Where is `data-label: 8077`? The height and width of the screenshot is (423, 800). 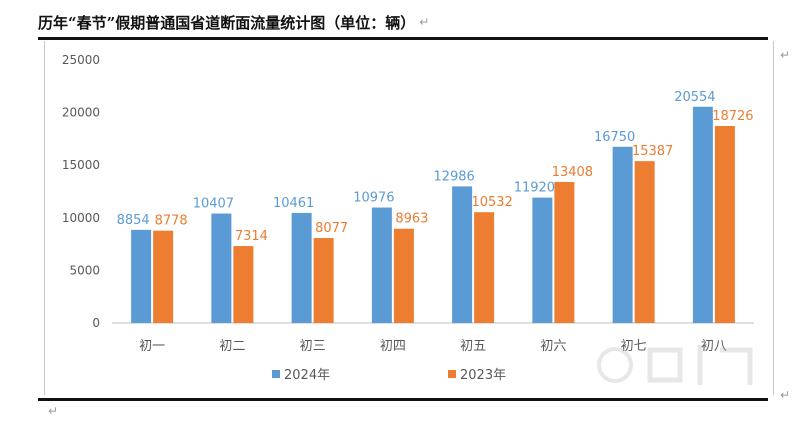
data-label: 8077 is located at coordinates (331, 228).